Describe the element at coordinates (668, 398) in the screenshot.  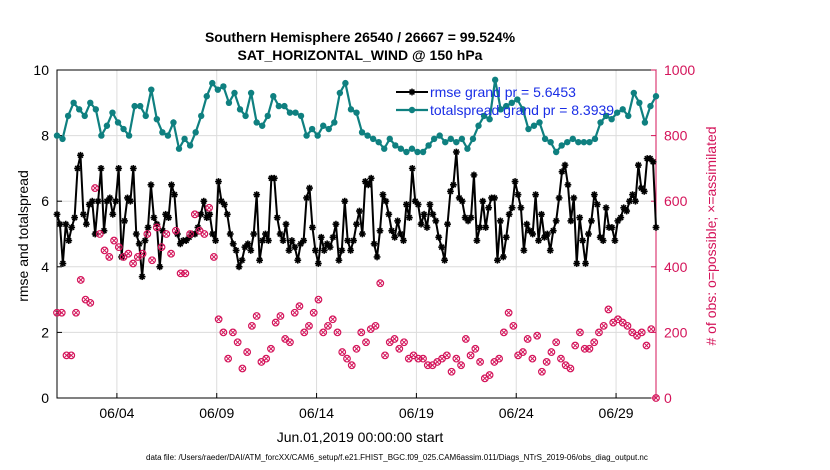
I see `y-tick-label-right: 0` at that location.